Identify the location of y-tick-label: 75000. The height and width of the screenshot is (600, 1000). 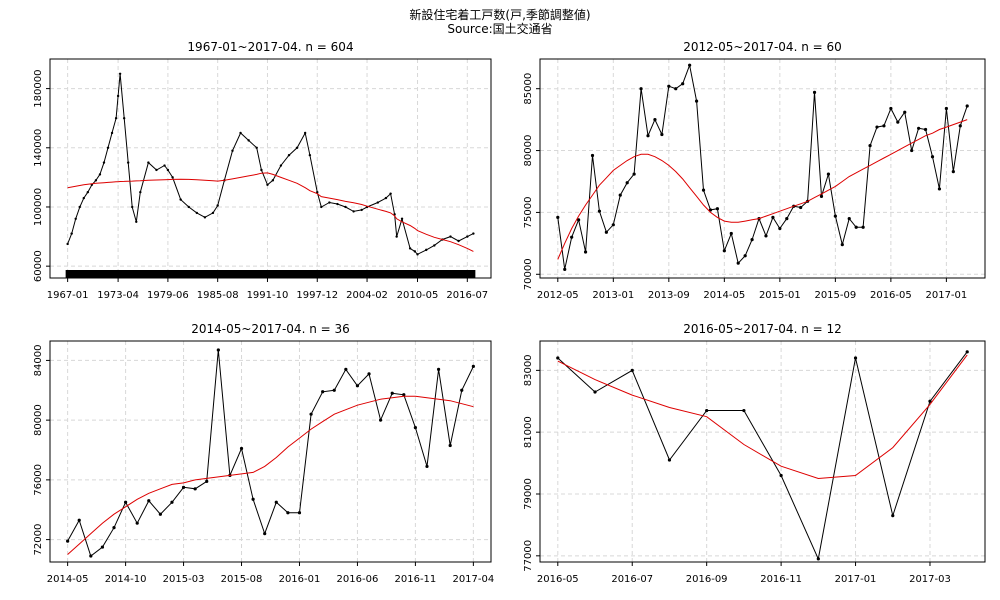
(528, 213).